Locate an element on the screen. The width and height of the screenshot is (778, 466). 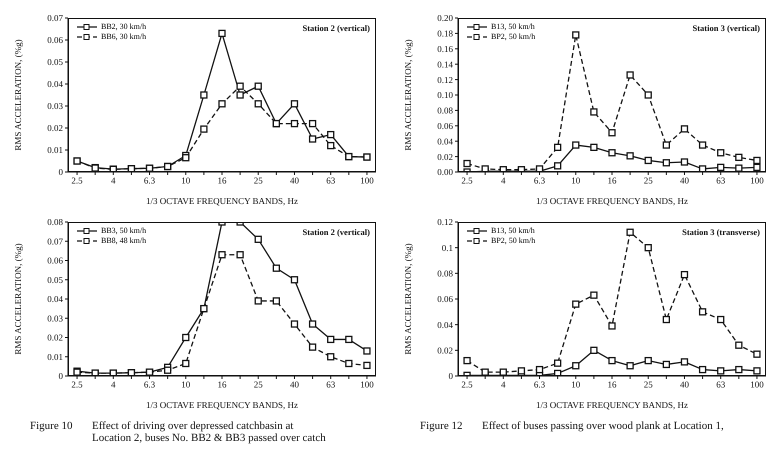
y-tick-label: 0.14 is located at coordinates (445, 64).